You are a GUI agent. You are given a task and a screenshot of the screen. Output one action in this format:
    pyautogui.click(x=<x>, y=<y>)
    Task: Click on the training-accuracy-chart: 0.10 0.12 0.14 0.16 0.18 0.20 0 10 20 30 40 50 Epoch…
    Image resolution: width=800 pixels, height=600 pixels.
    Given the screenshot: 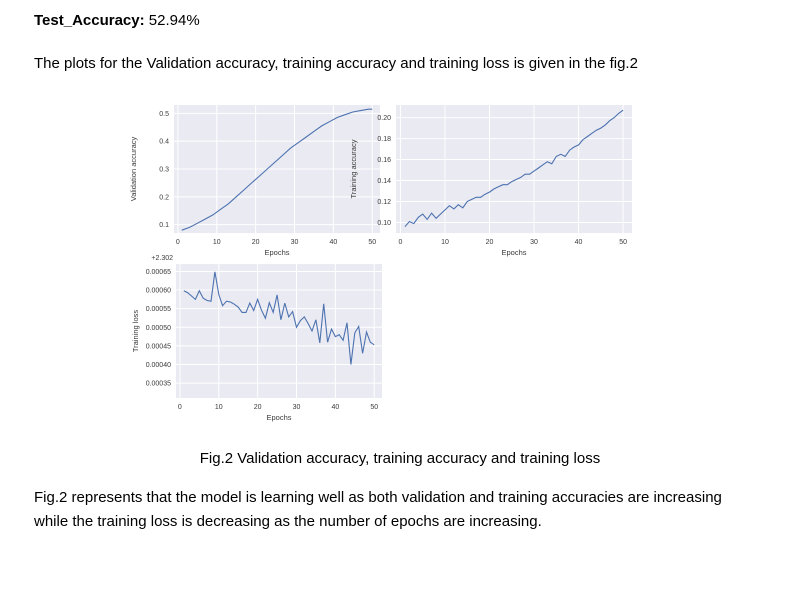 What is the action you would take?
    pyautogui.click(x=490, y=181)
    